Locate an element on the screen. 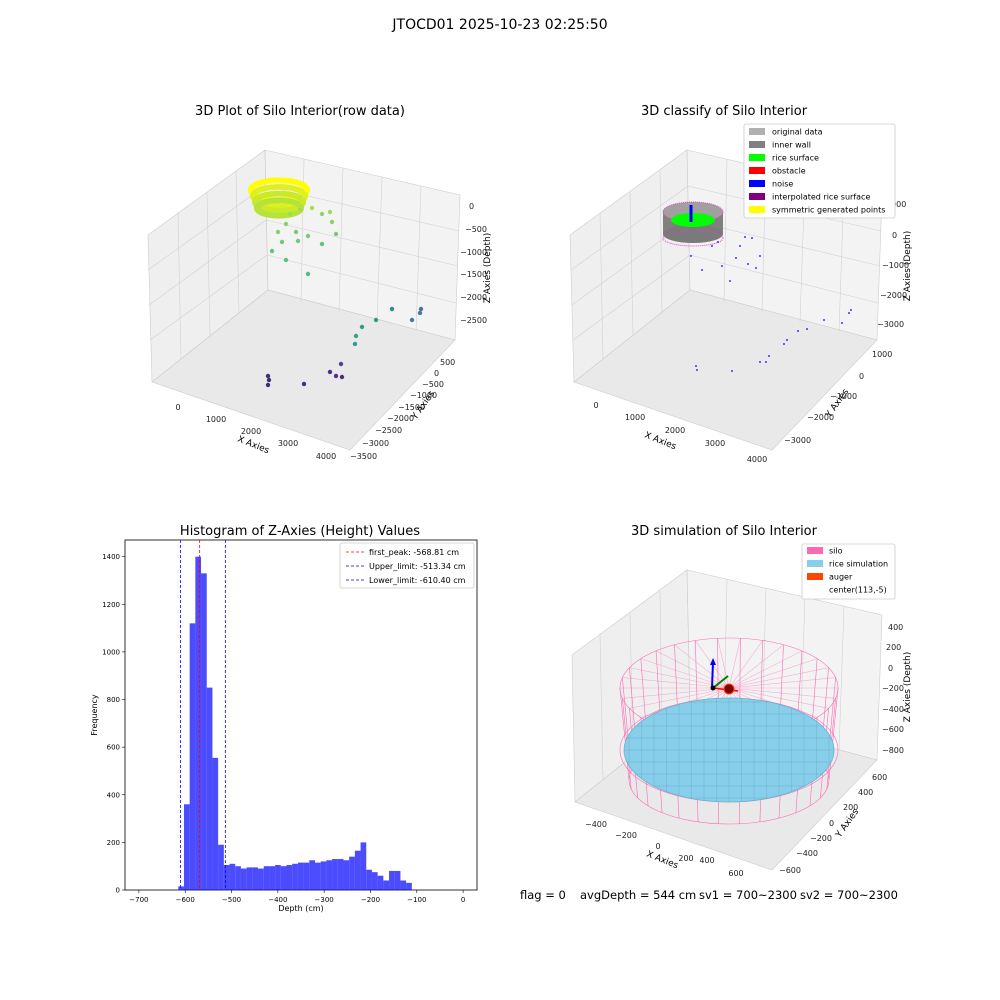 The image size is (1000, 1000). p2-xtick: 3000 is located at coordinates (715, 443).